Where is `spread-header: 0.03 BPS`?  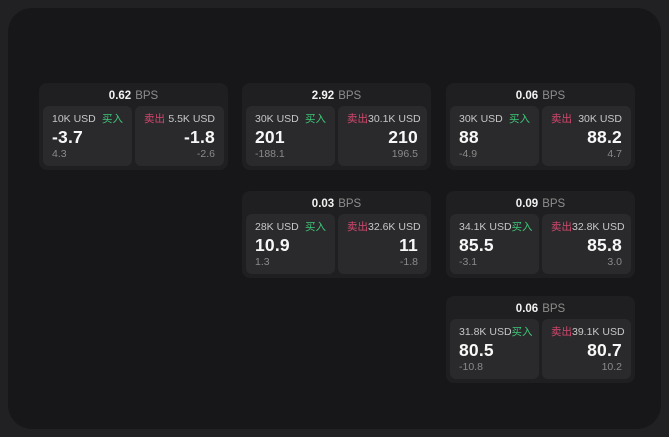
spread-header: 0.03 BPS is located at coordinates (336, 202).